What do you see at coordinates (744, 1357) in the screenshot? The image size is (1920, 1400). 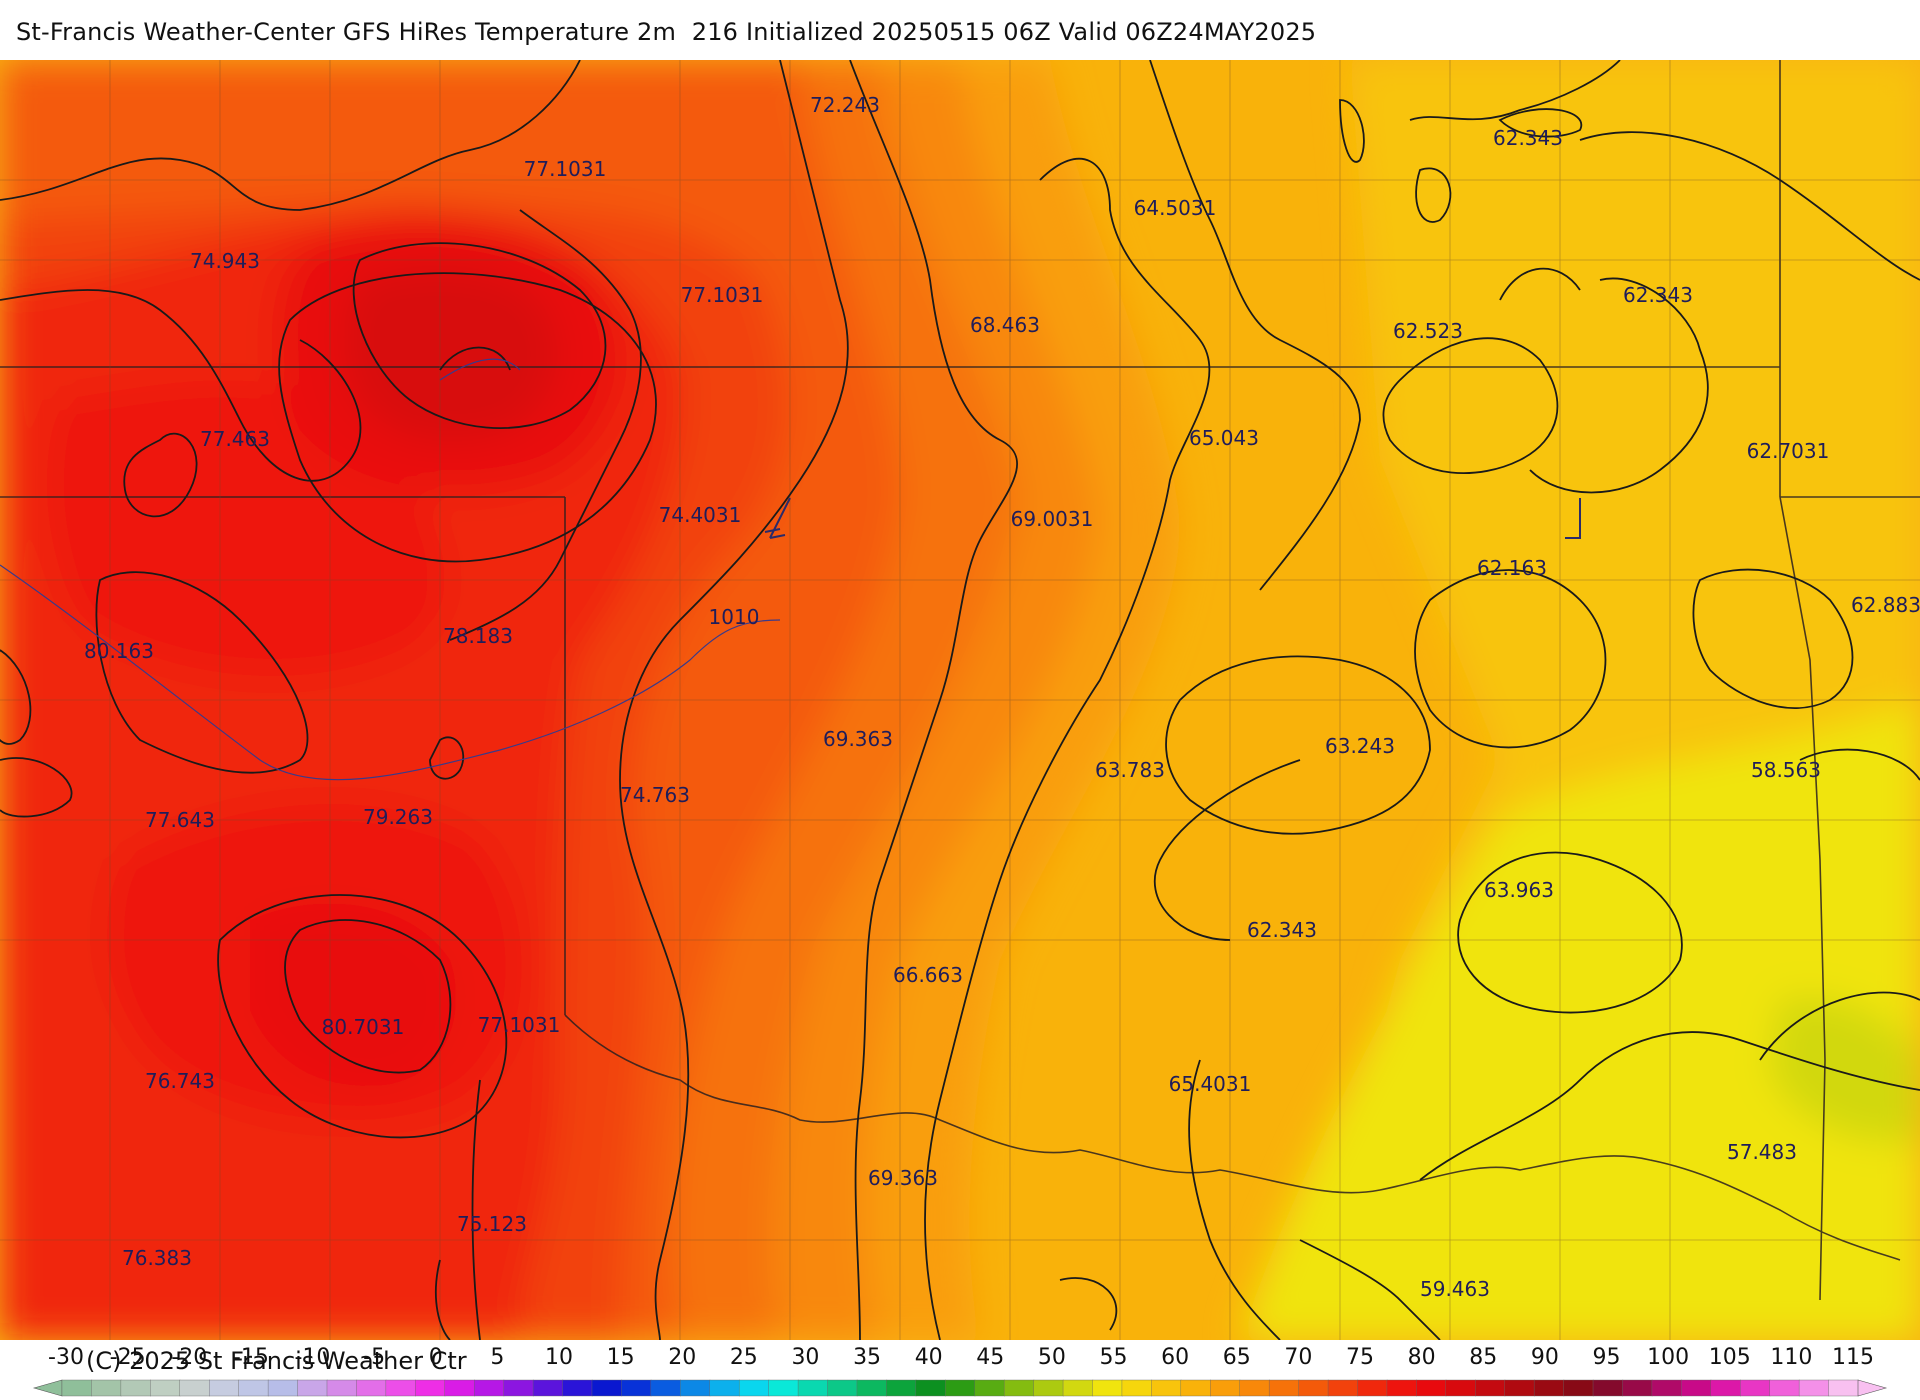 I see `scale-tick-label: 25` at bounding box center [744, 1357].